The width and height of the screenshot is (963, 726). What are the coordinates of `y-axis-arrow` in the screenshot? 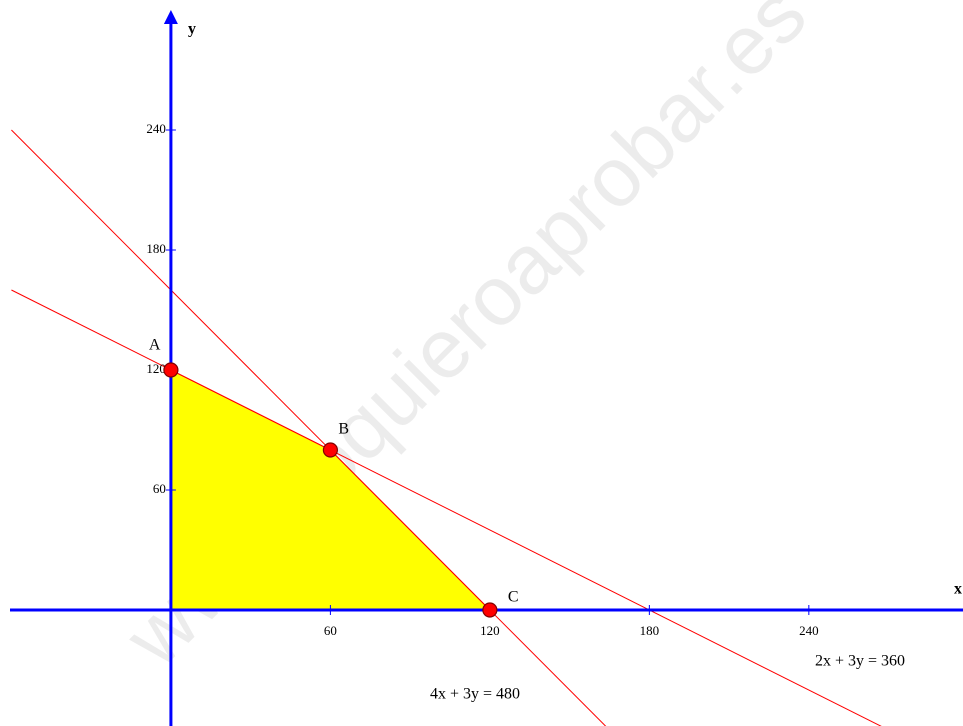 It's located at (170, 17).